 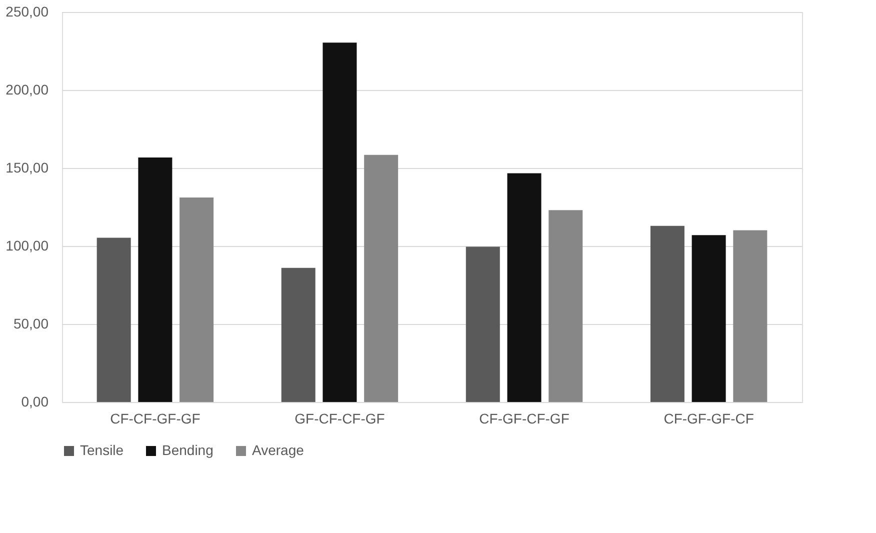 I want to click on y-tick-label: 200,00, so click(x=27, y=90).